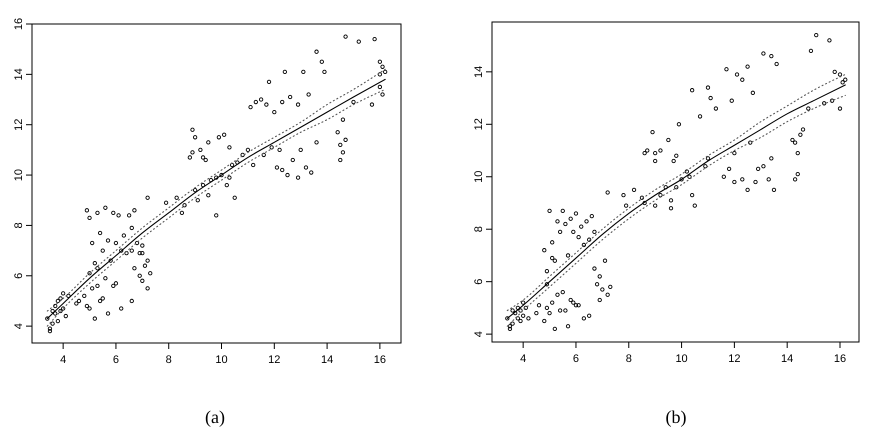 The height and width of the screenshot is (444, 870). What do you see at coordinates (215, 417) in the screenshot?
I see `text: (a)` at bounding box center [215, 417].